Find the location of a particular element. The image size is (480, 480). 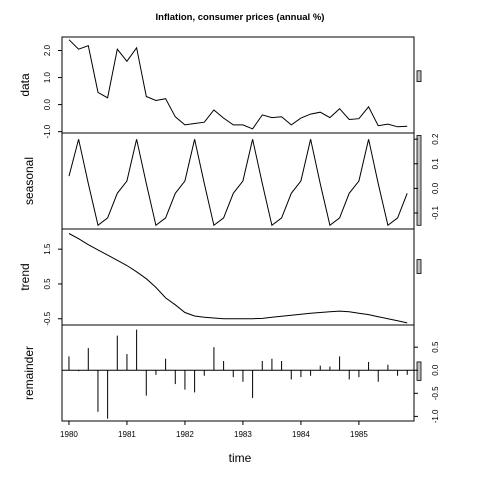

y-tick-label-remainder: -1.0 is located at coordinates (435, 416).